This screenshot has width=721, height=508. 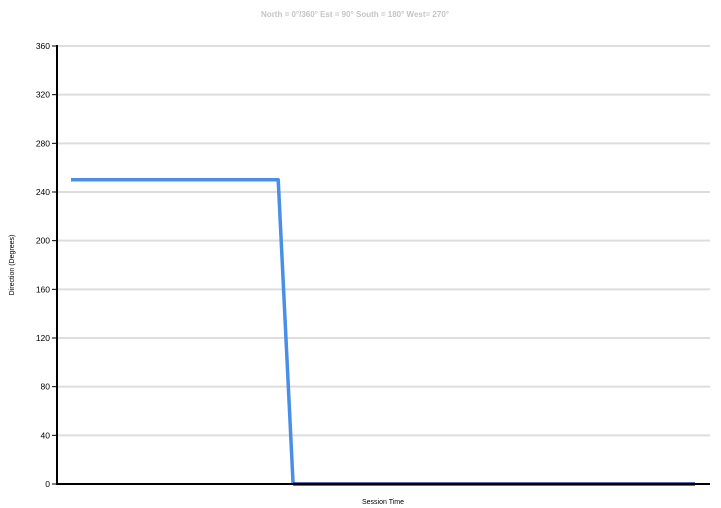 I want to click on y-tick-label: 40, so click(x=46, y=435).